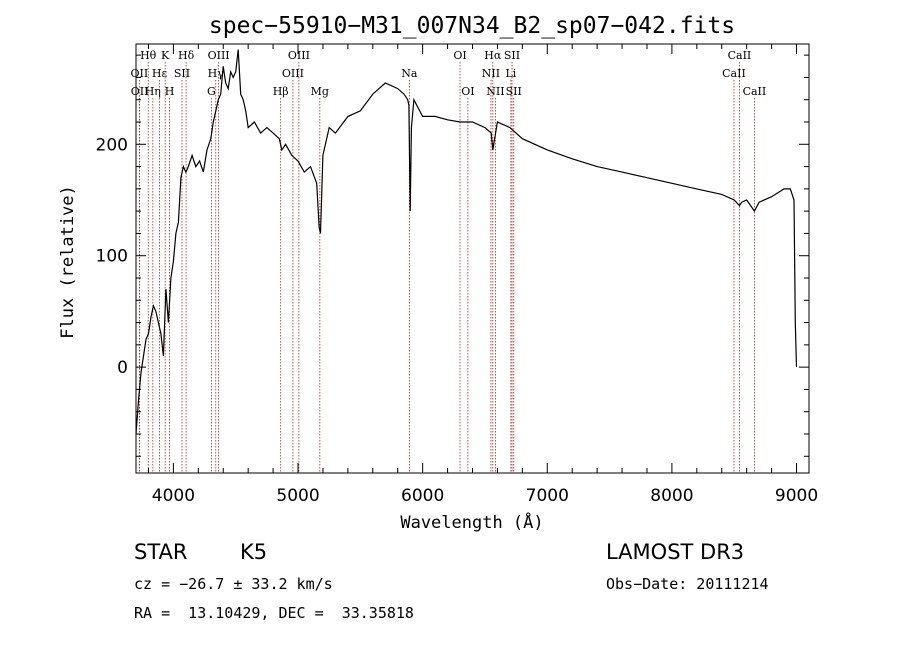  What do you see at coordinates (467, 91) in the screenshot?
I see `line-label-18: OI` at bounding box center [467, 91].